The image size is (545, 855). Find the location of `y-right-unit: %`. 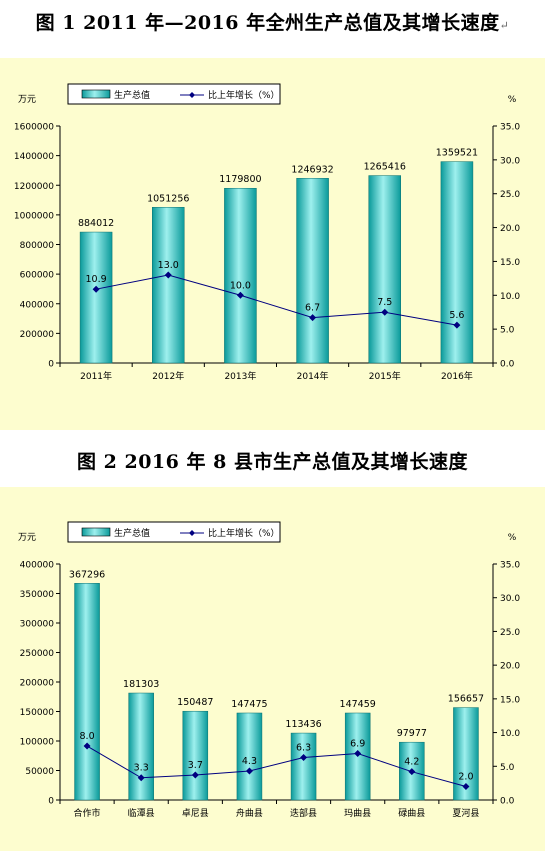

y-right-unit: % is located at coordinates (512, 100).